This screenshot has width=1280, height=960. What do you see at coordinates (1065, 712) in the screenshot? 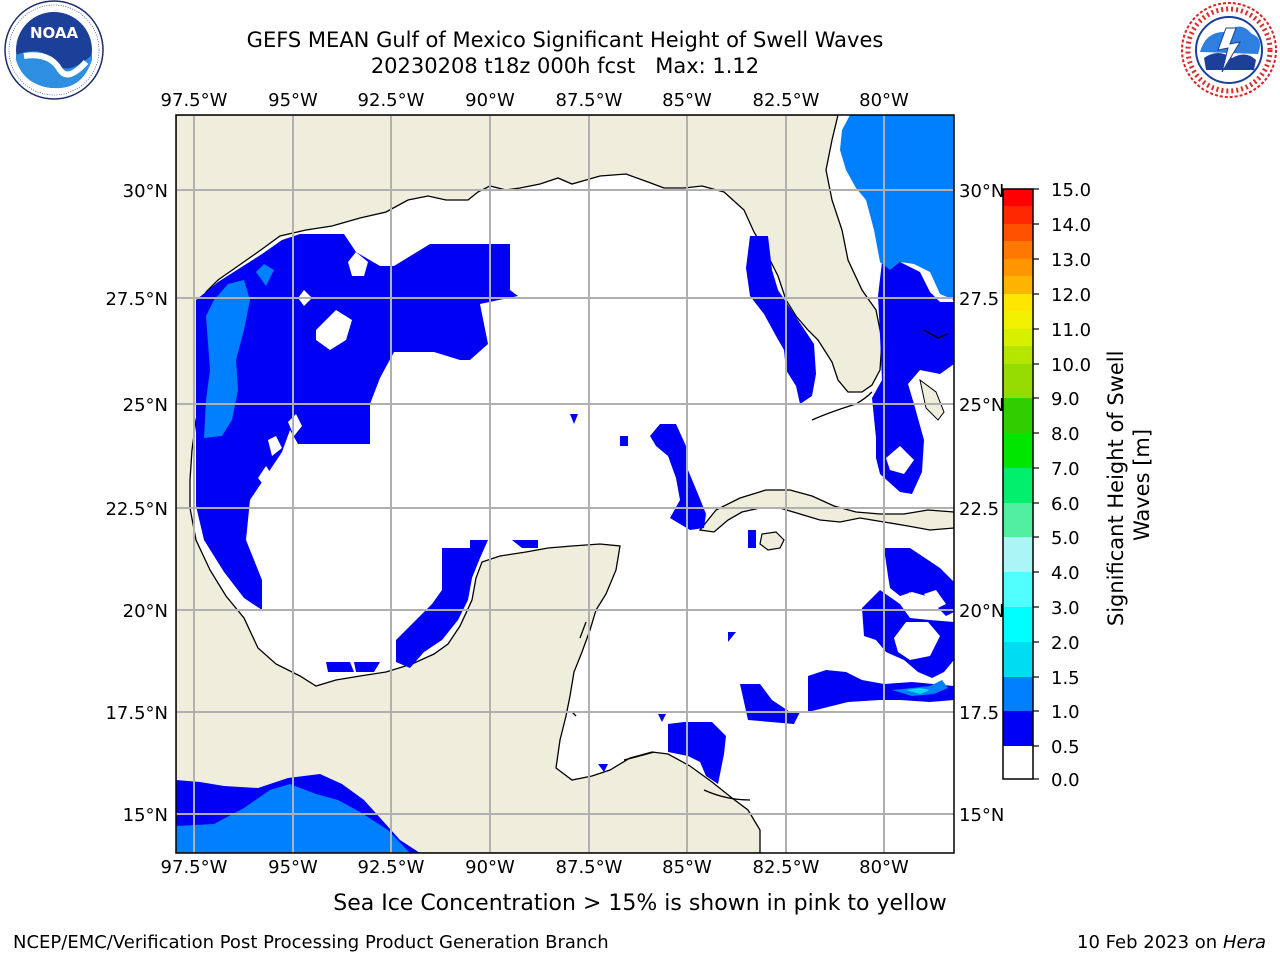
I see `colorbar-tick-label: 1.0` at bounding box center [1065, 712].